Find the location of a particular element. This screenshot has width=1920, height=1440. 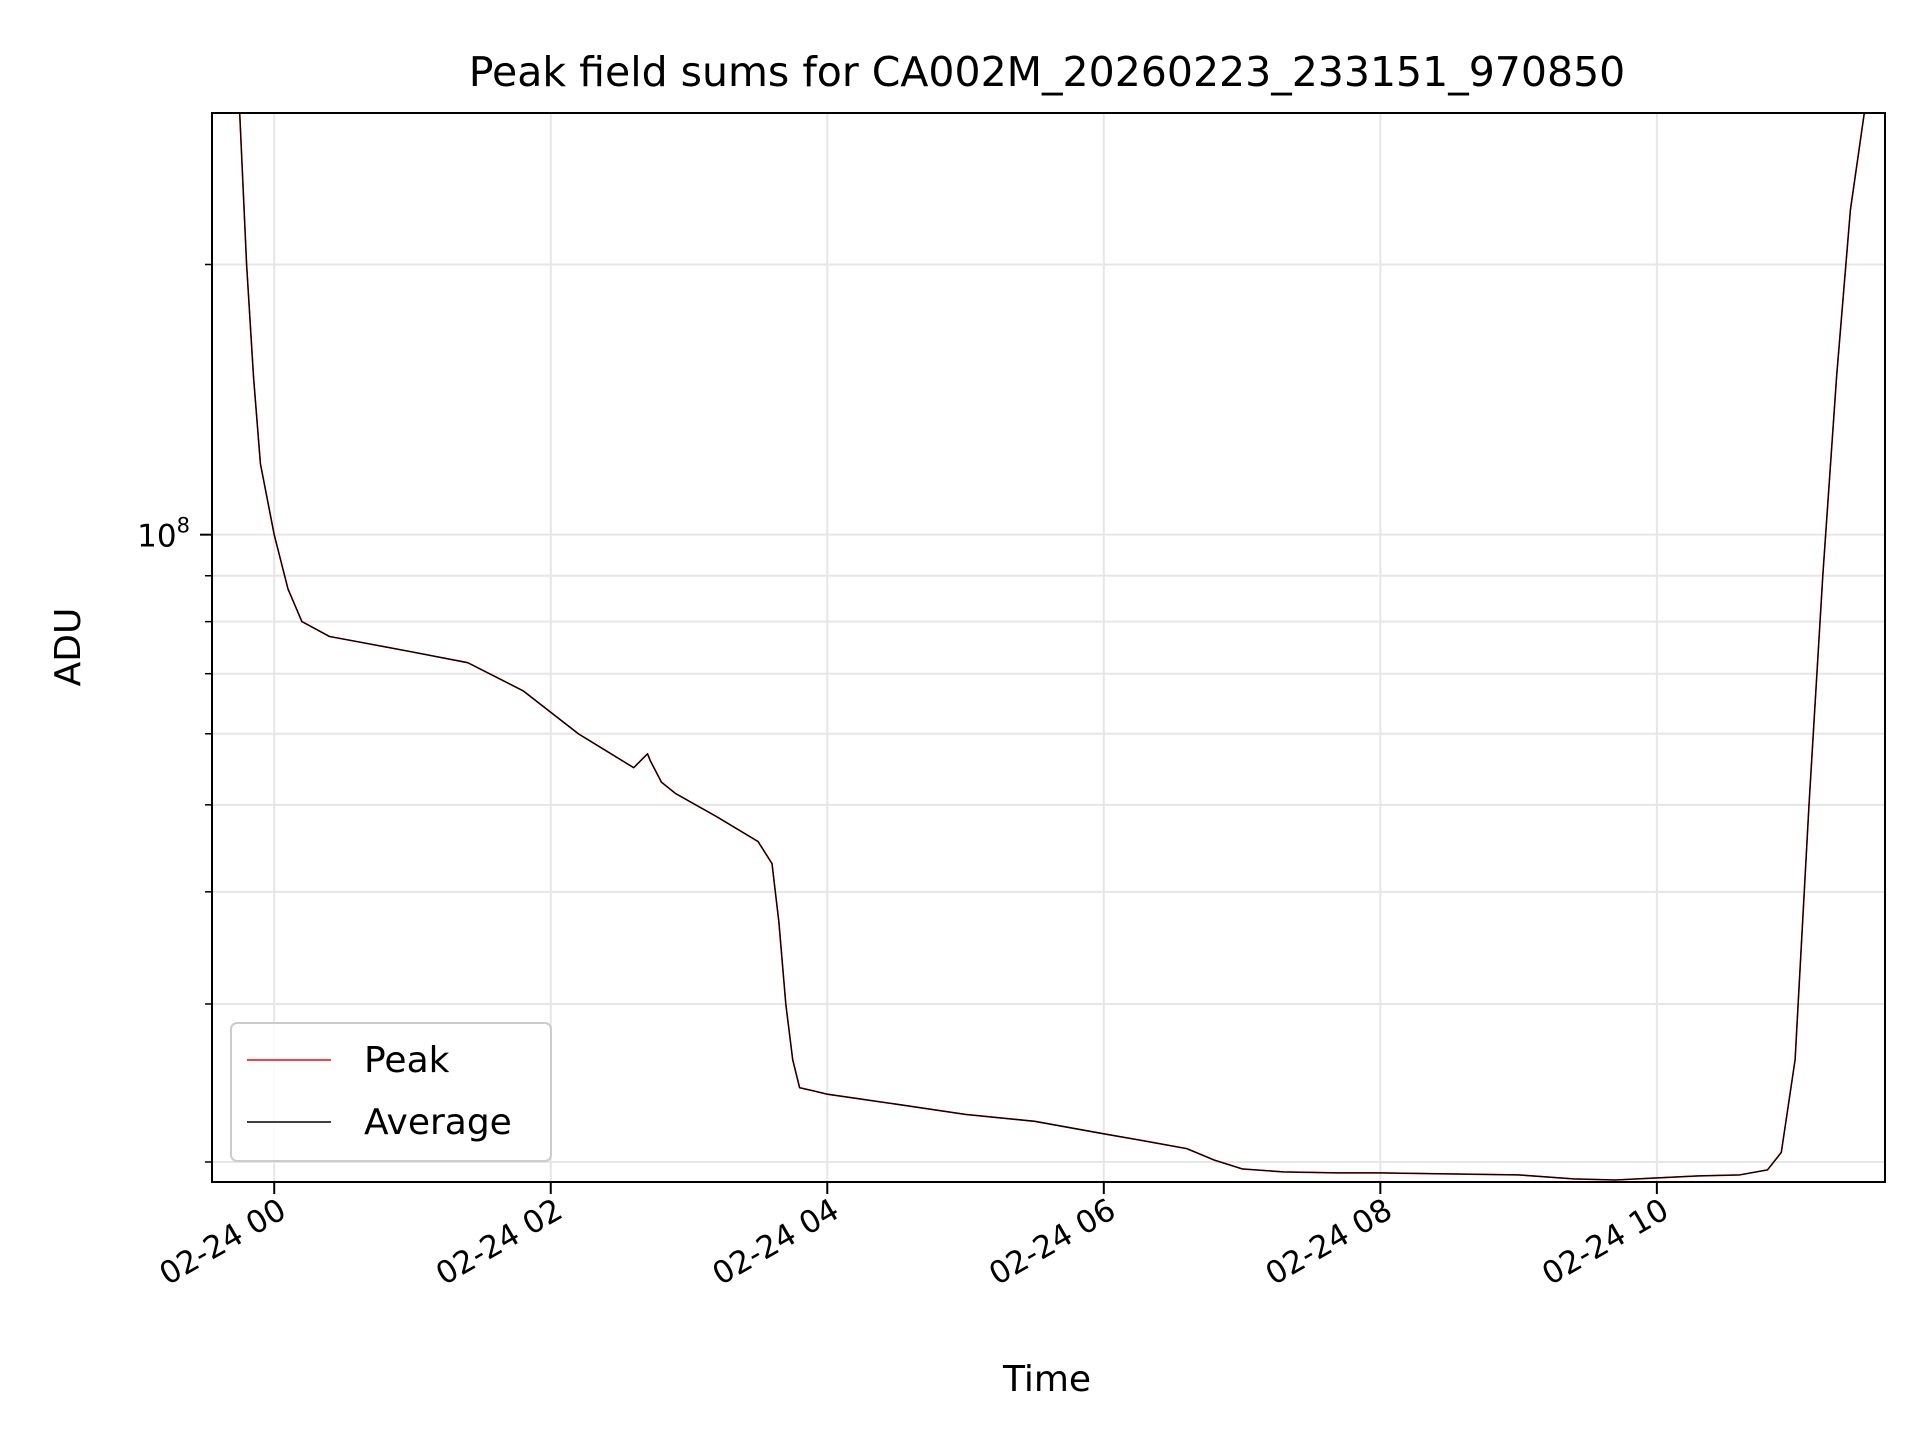

legend: Peak Average is located at coordinates (391, 1092).